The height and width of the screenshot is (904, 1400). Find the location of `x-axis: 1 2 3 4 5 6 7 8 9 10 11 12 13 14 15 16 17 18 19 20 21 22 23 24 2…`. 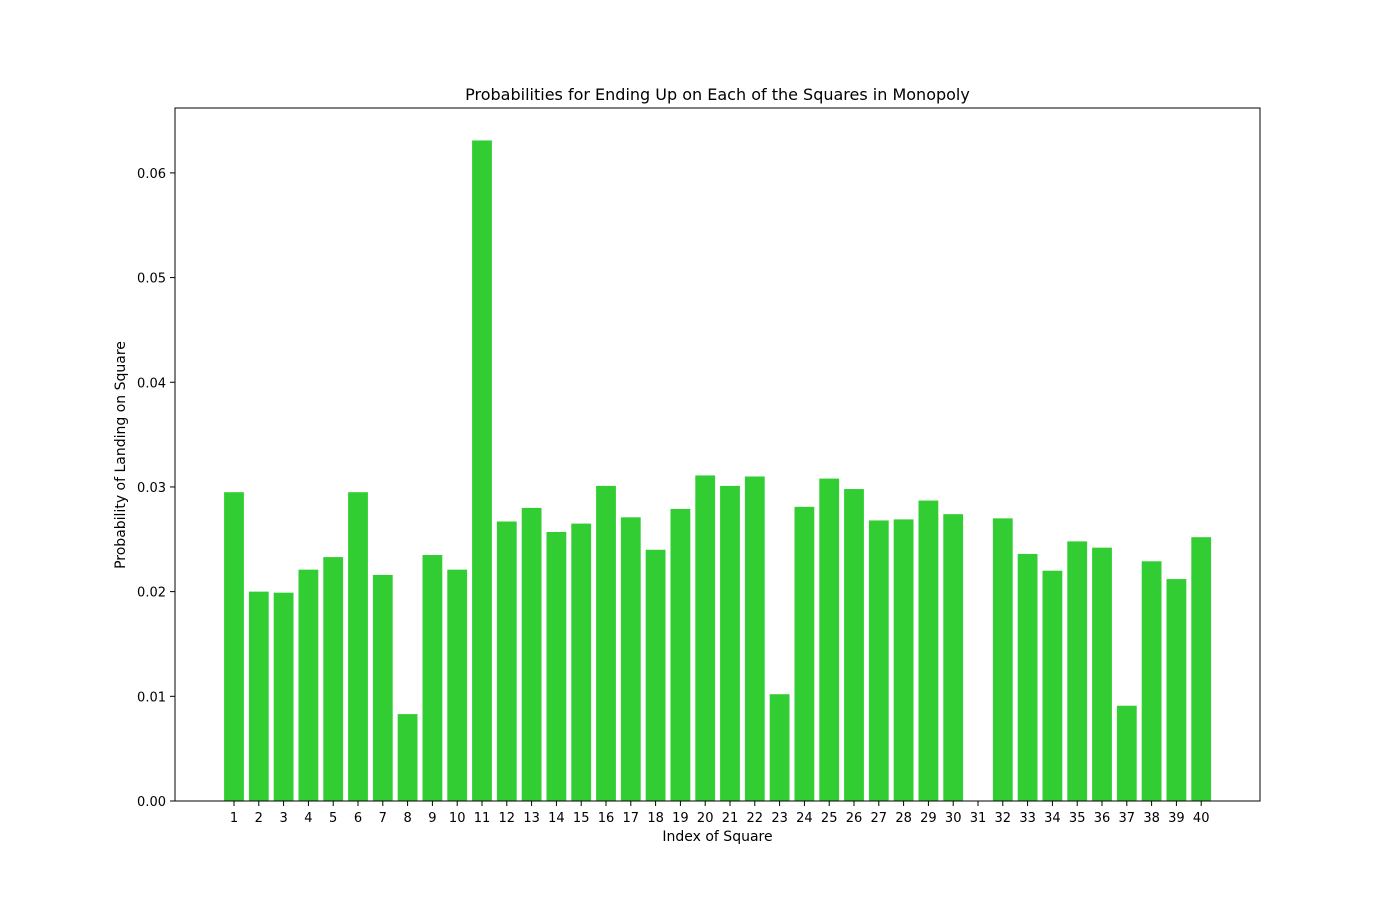

x-axis: 1 2 3 4 5 6 7 8 9 10 11 12 13 14 15 16 17 18 19 20 21 22 23 24 2… is located at coordinates (720, 813).